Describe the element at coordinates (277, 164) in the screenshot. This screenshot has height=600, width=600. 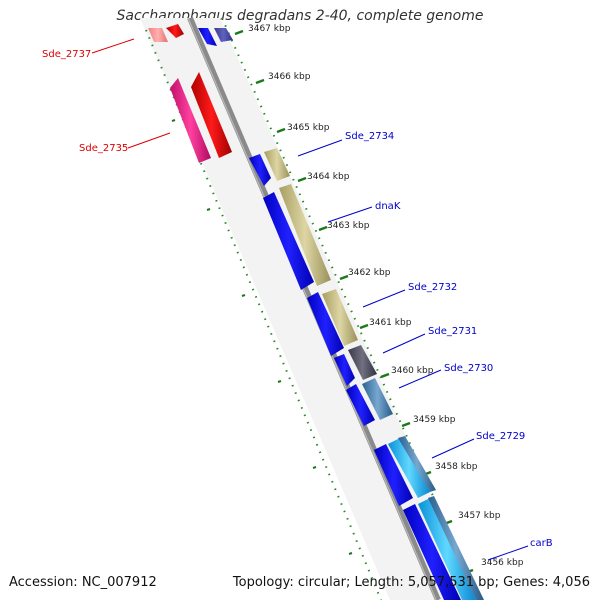
I see `gene-sde2734` at that location.